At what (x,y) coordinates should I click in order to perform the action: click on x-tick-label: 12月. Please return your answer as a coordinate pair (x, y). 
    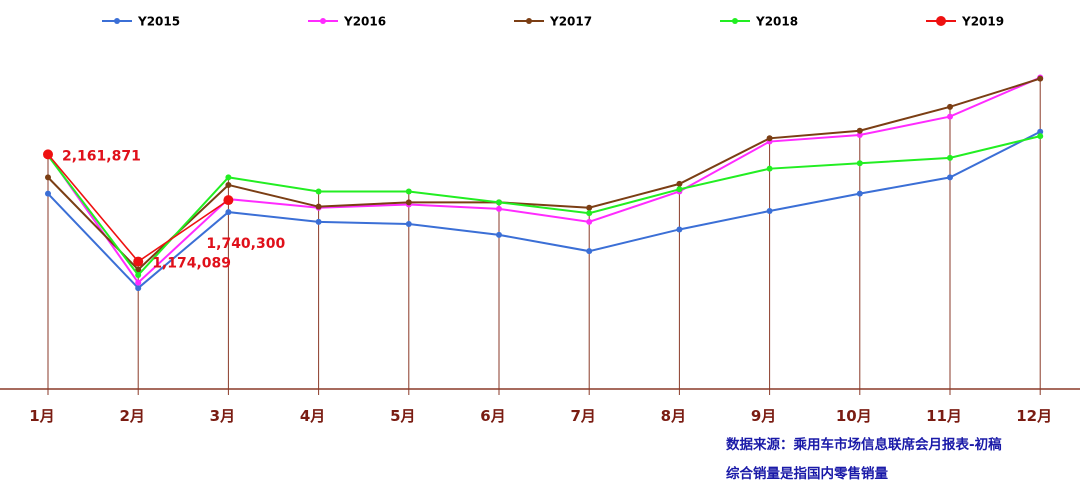
    Looking at the image, I should click on (1034, 416).